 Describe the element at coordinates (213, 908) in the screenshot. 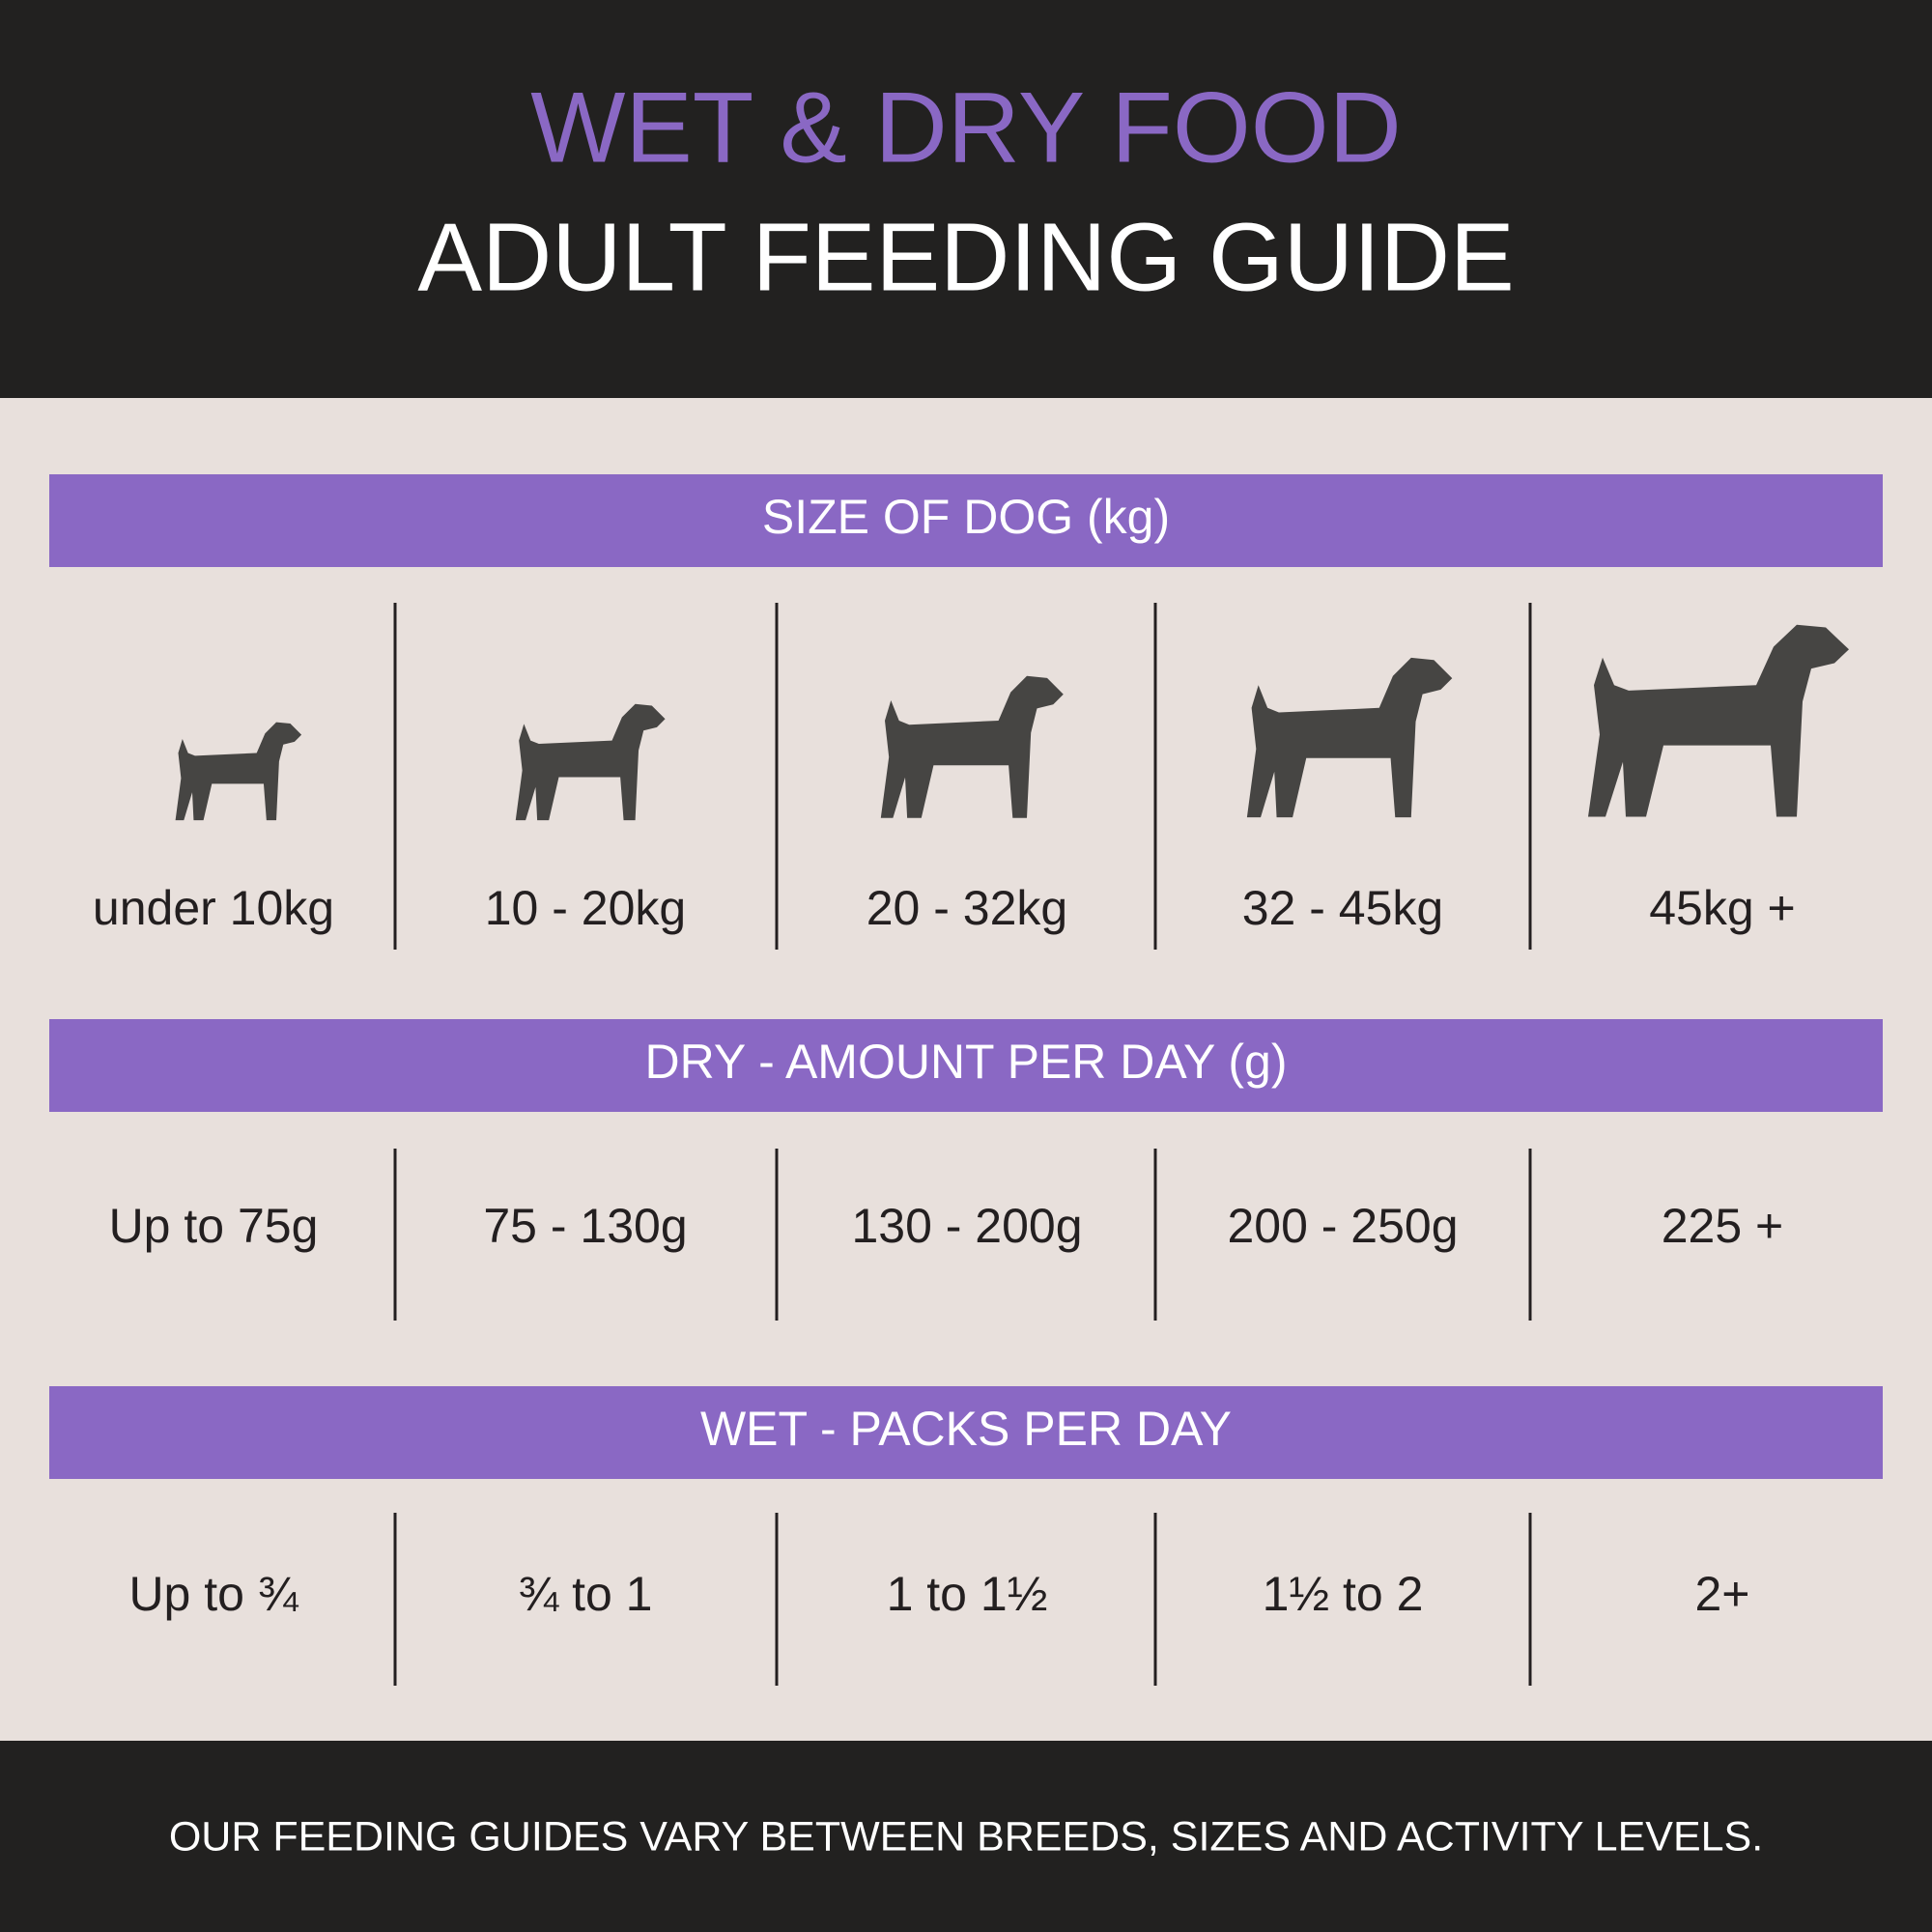

I see `cell: under 10kg` at that location.